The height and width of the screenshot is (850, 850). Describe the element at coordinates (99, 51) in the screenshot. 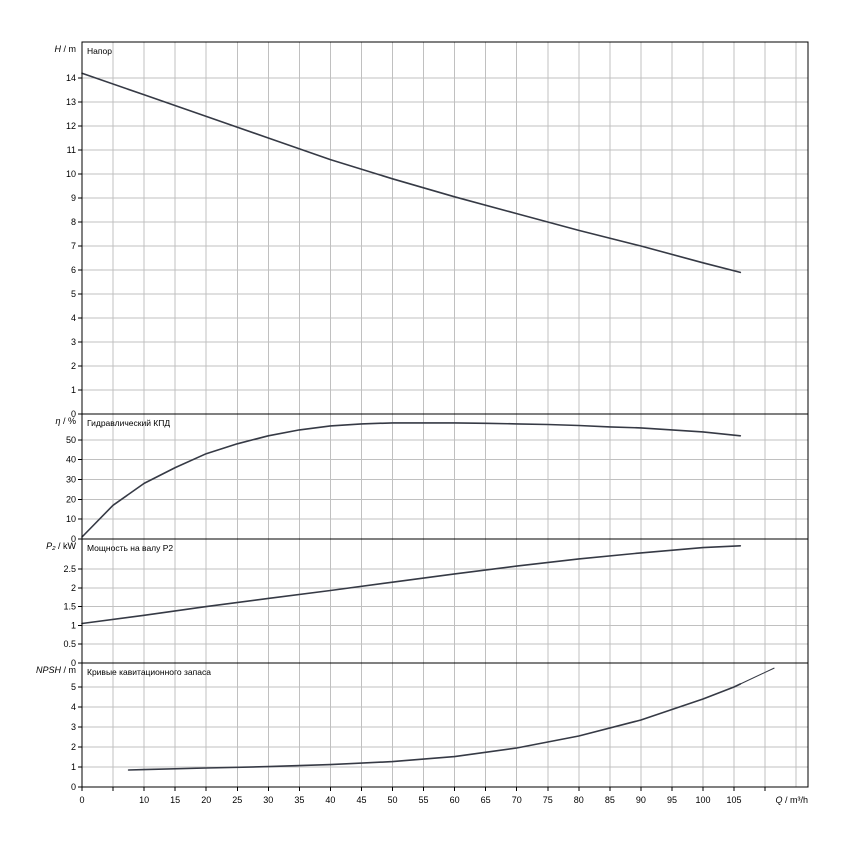

I see `panel-head-title: Напор` at that location.